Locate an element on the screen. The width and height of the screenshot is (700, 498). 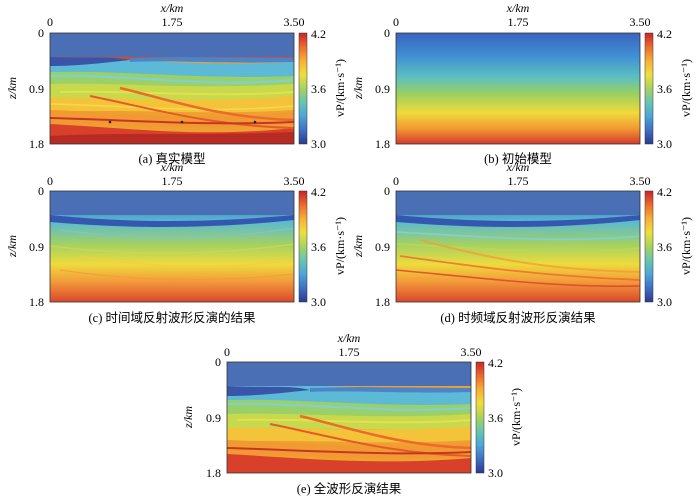
panel-b-cbar-tick: 3.6 is located at coordinates (664, 89).